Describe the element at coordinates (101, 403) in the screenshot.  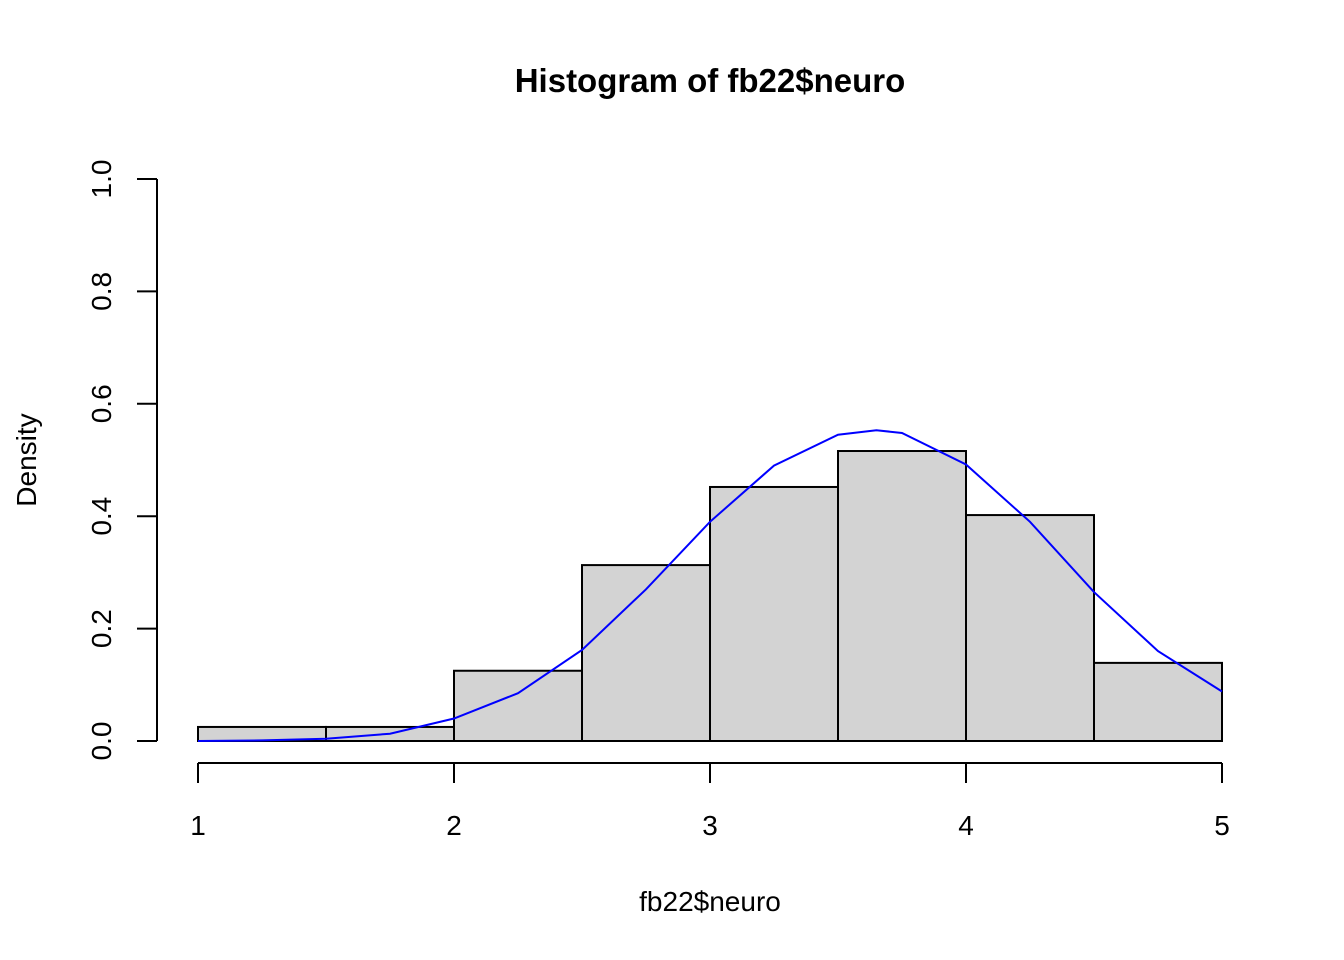
I see `y-tick-label: 0.6` at that location.